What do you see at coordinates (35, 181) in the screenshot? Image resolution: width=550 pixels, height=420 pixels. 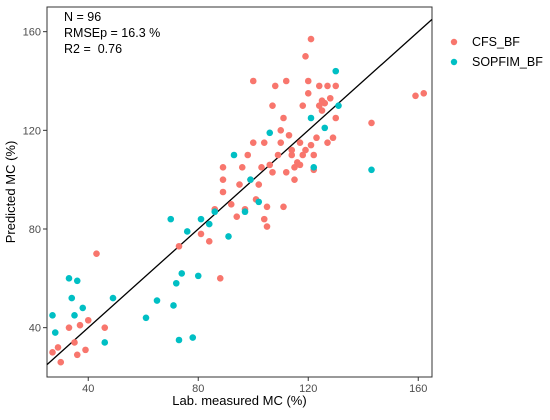 I see `y-axis-ticks: 40 80 120 160` at bounding box center [35, 181].